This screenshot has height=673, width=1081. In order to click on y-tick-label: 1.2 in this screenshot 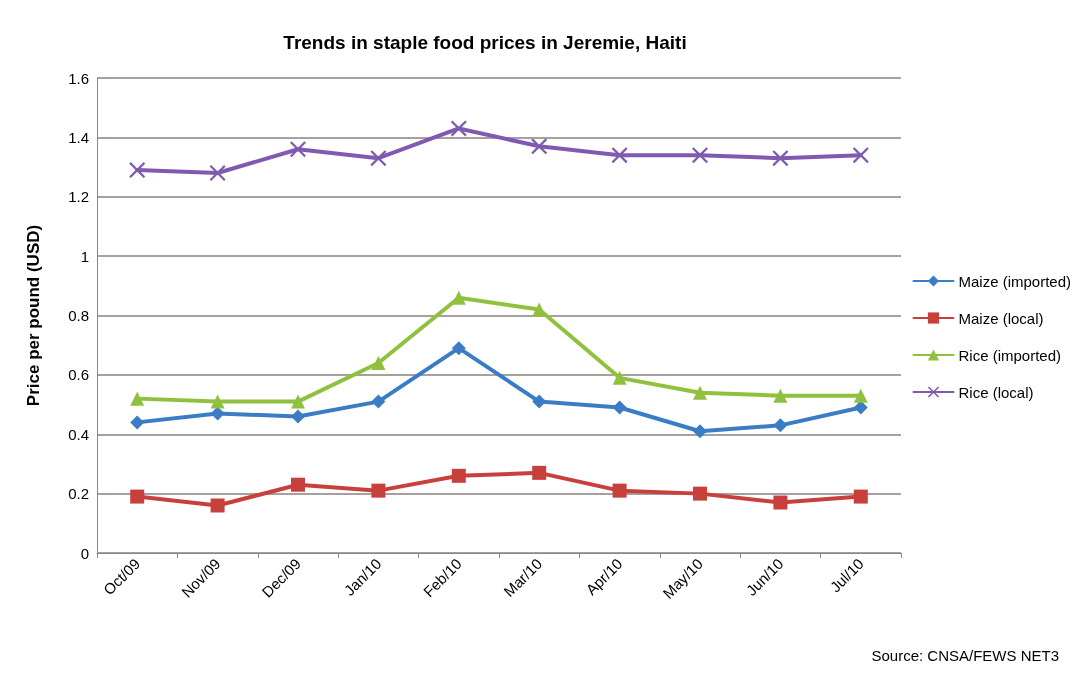, I will do `click(78, 197)`.